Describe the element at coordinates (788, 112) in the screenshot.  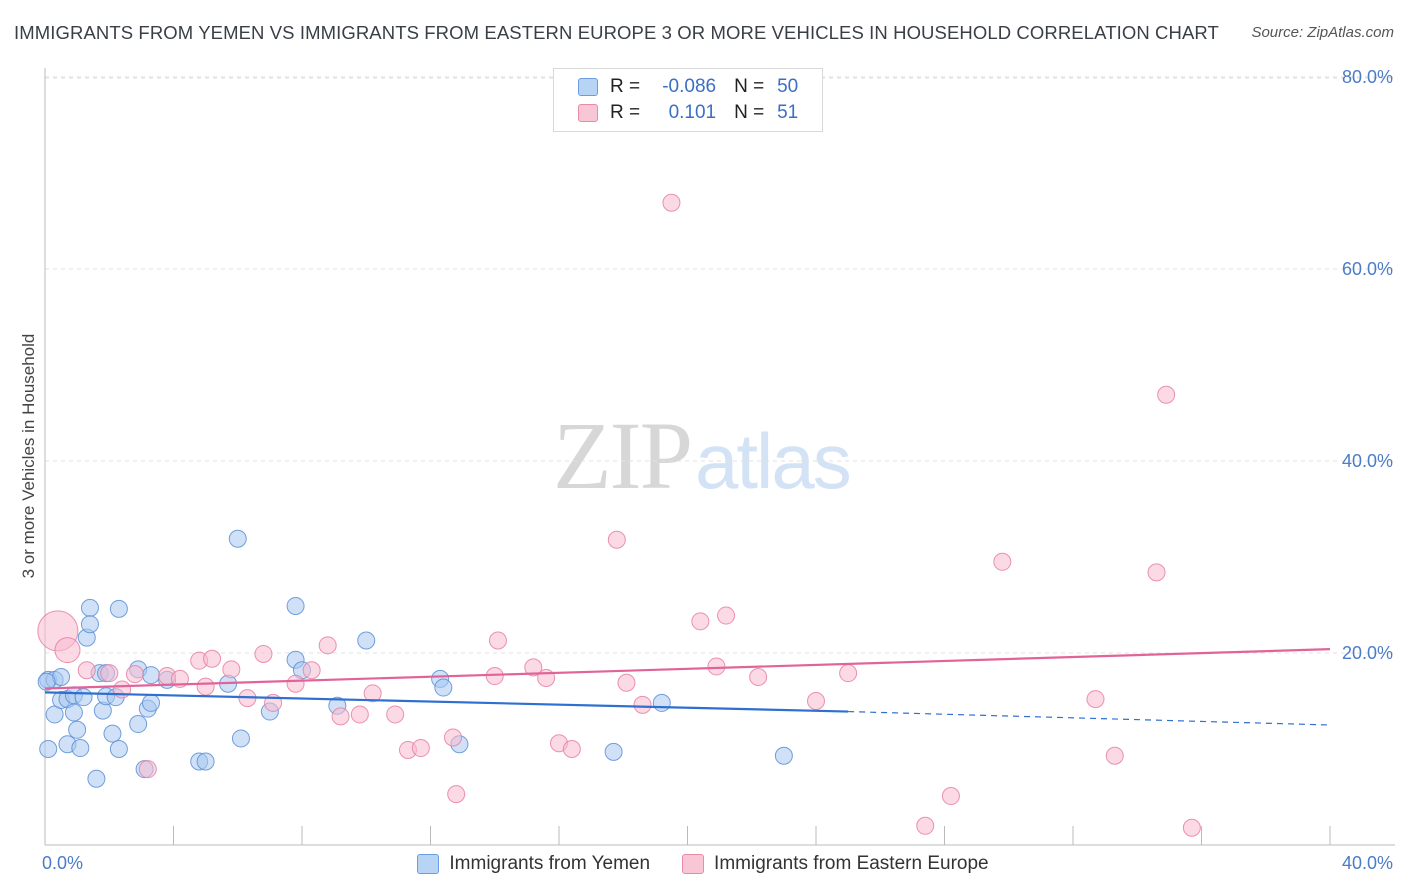
I see `n-value: 51` at that location.